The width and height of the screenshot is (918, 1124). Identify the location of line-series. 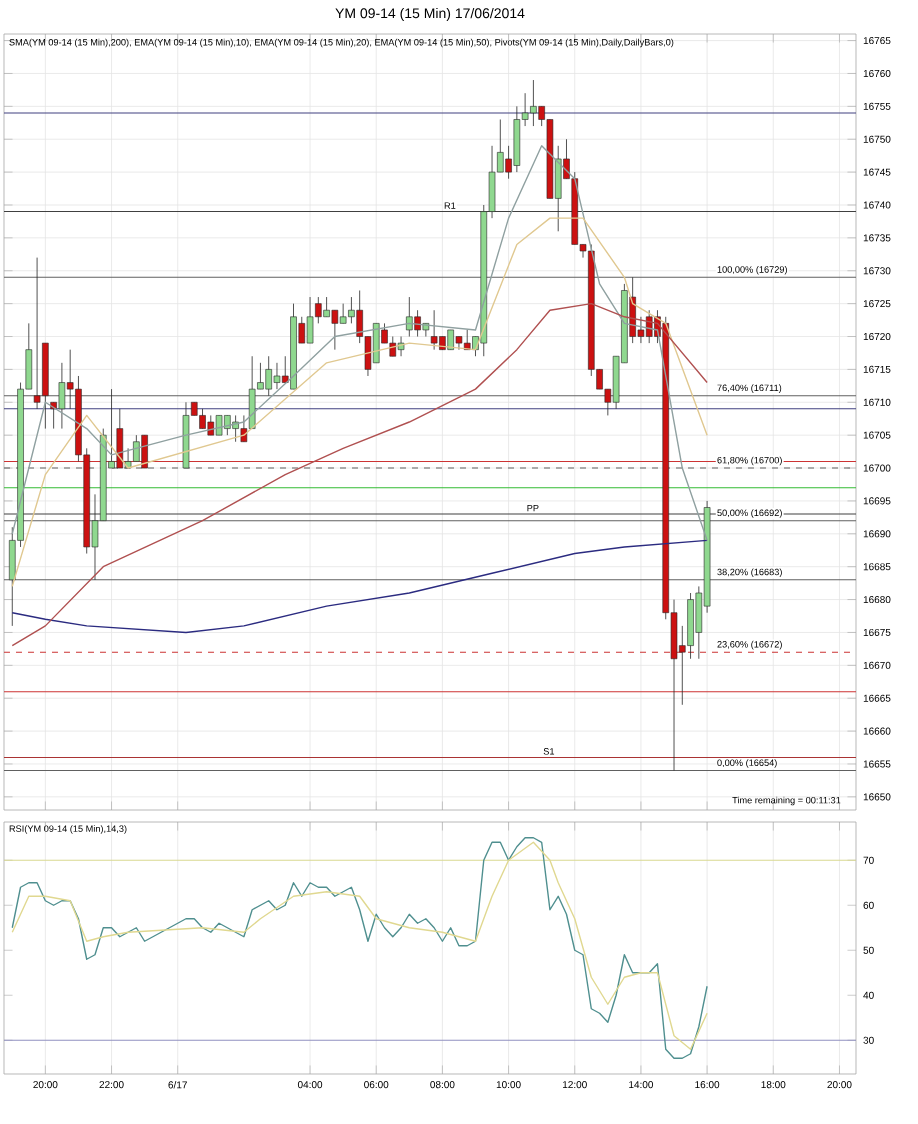
(359, 586).